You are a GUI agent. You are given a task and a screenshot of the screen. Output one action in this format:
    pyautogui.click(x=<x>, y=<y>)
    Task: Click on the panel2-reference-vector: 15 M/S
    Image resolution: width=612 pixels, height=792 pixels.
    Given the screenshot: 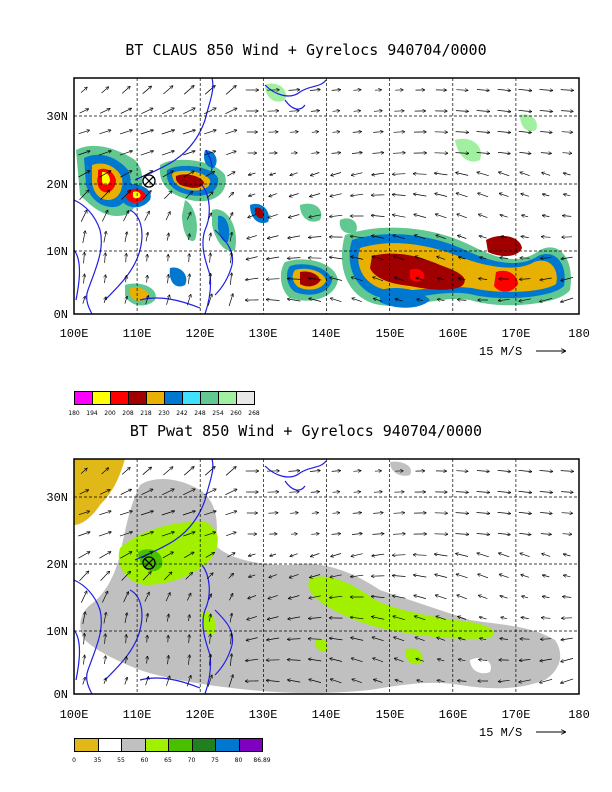 What is the action you would take?
    pyautogui.click(x=522, y=733)
    